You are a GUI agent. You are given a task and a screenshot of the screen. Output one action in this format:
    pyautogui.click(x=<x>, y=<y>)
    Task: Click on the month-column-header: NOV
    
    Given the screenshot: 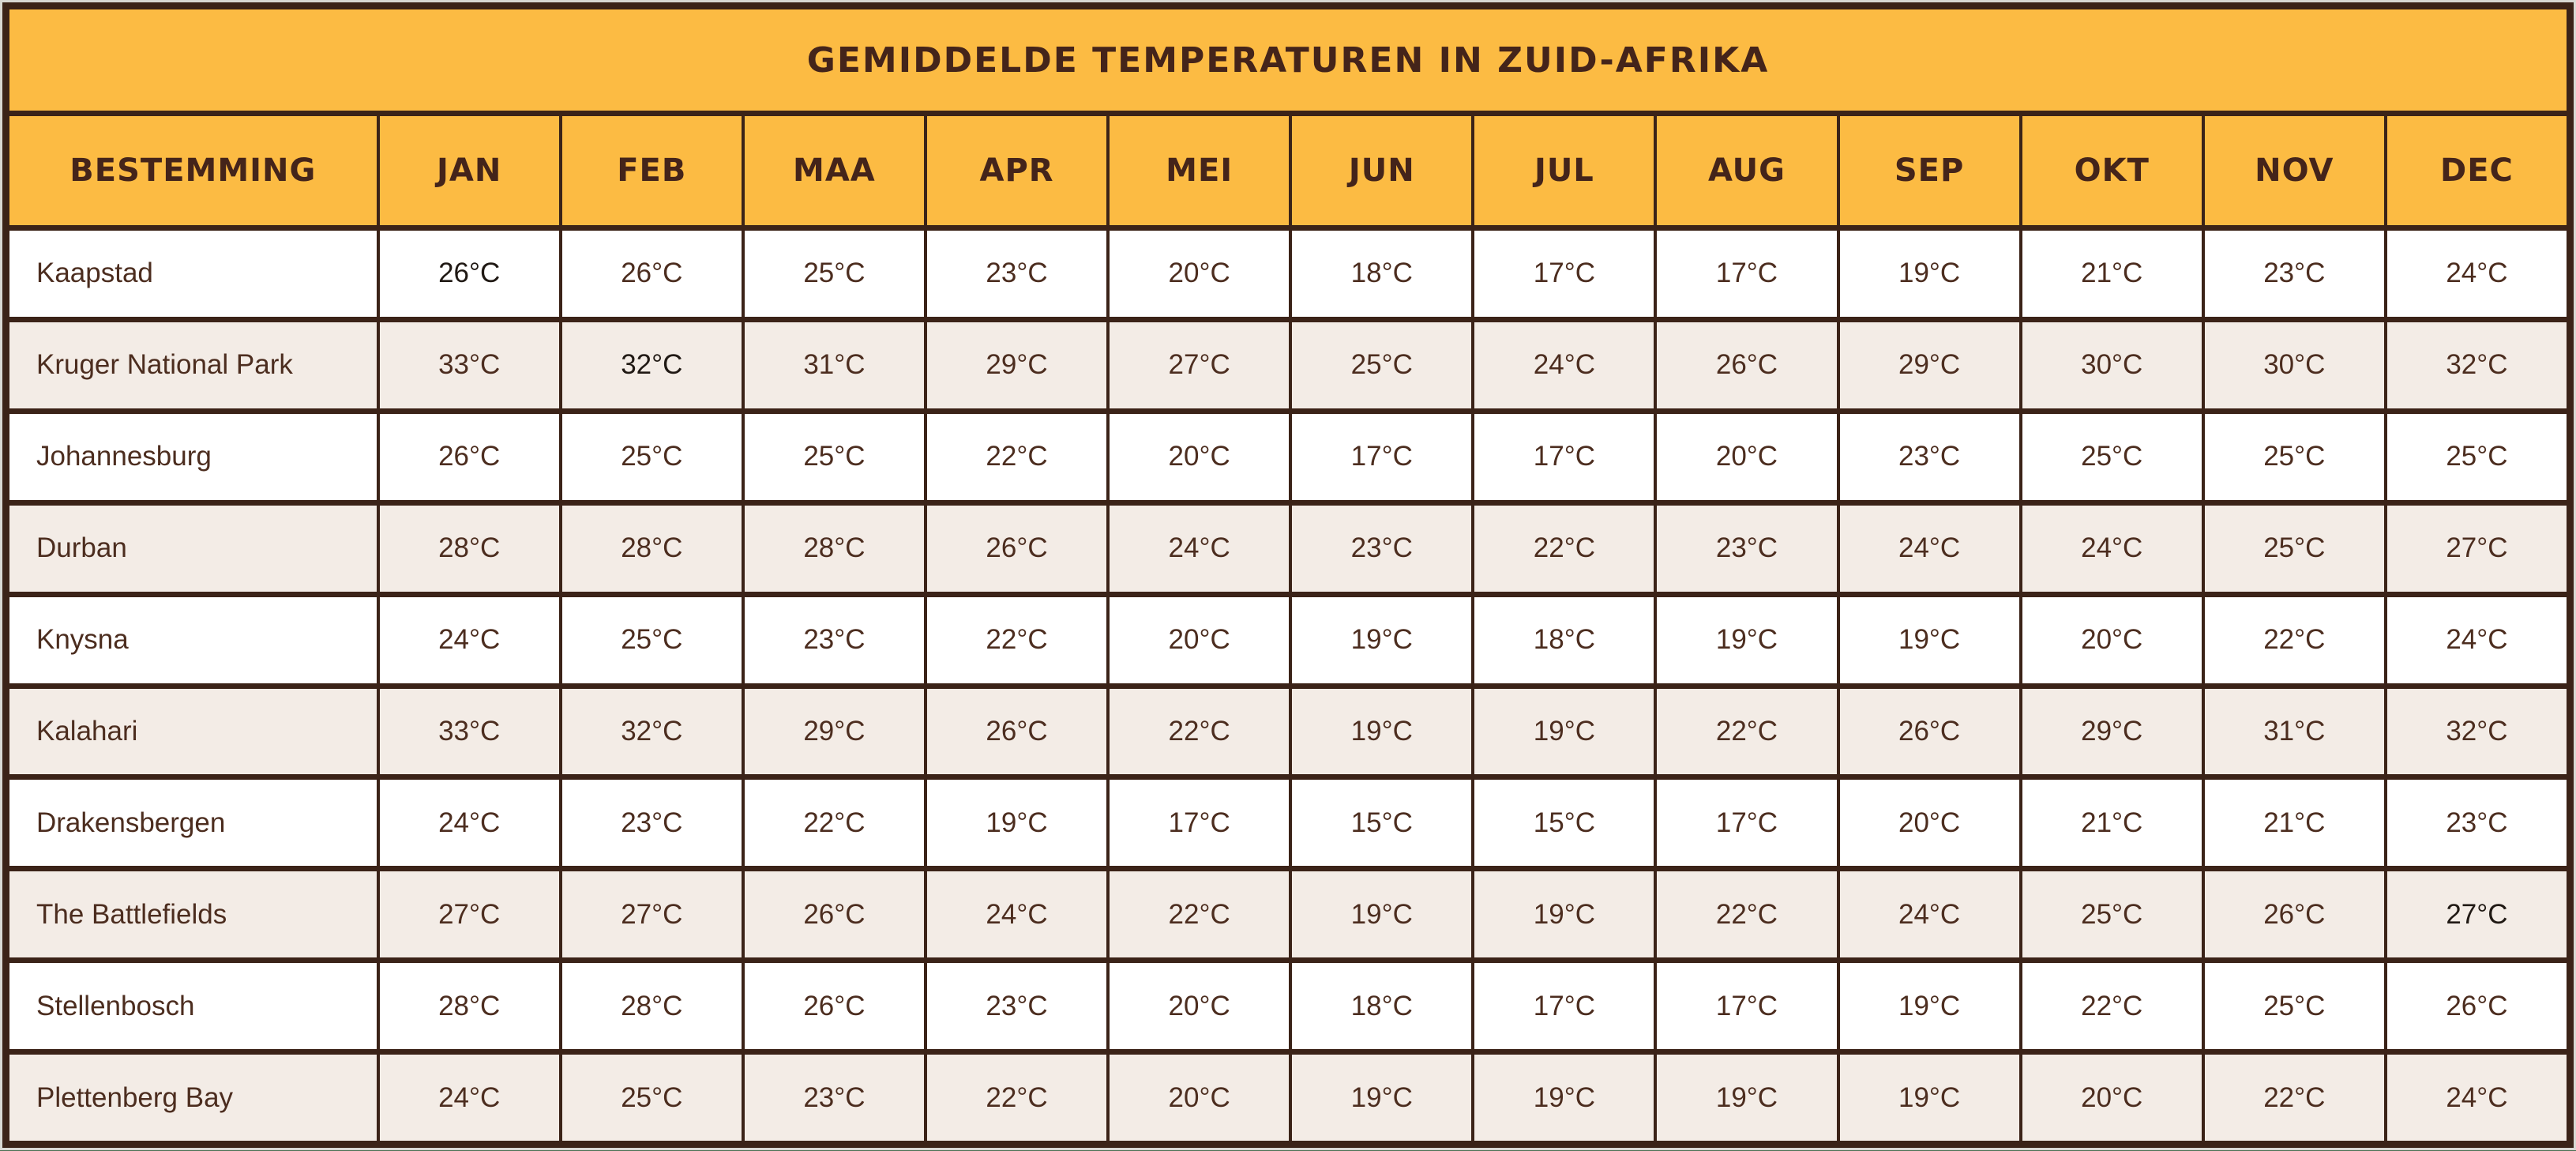 What is the action you would take?
    pyautogui.click(x=2294, y=170)
    